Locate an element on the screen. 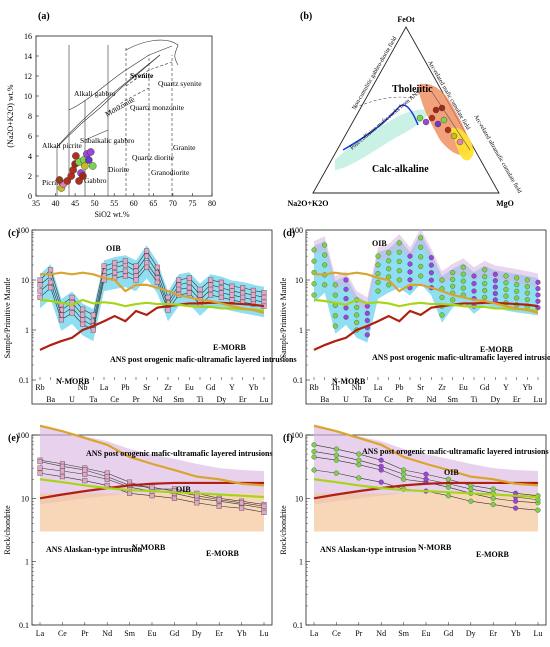 The height and width of the screenshot is (647, 550). afm-apex-alkali: Na2O+K2O is located at coordinates (307, 203).